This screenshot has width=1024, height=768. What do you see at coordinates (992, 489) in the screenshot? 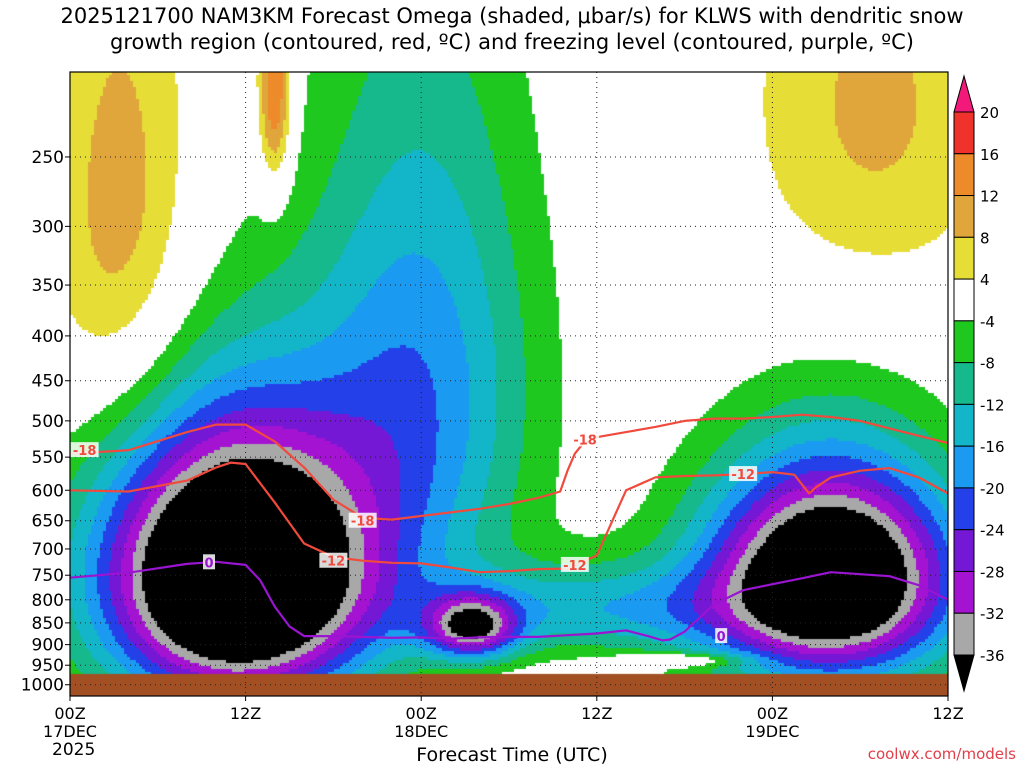
I see `colorbar-label--20: -20` at bounding box center [992, 489].